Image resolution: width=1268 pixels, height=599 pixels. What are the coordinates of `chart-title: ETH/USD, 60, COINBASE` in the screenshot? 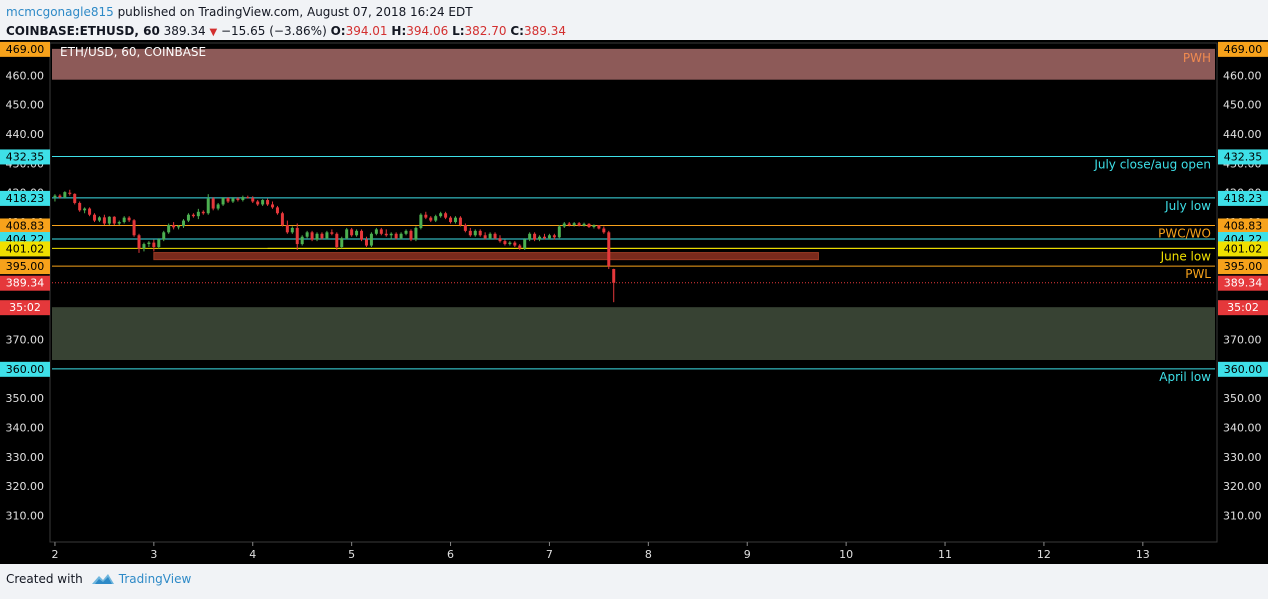 It's located at (133, 52).